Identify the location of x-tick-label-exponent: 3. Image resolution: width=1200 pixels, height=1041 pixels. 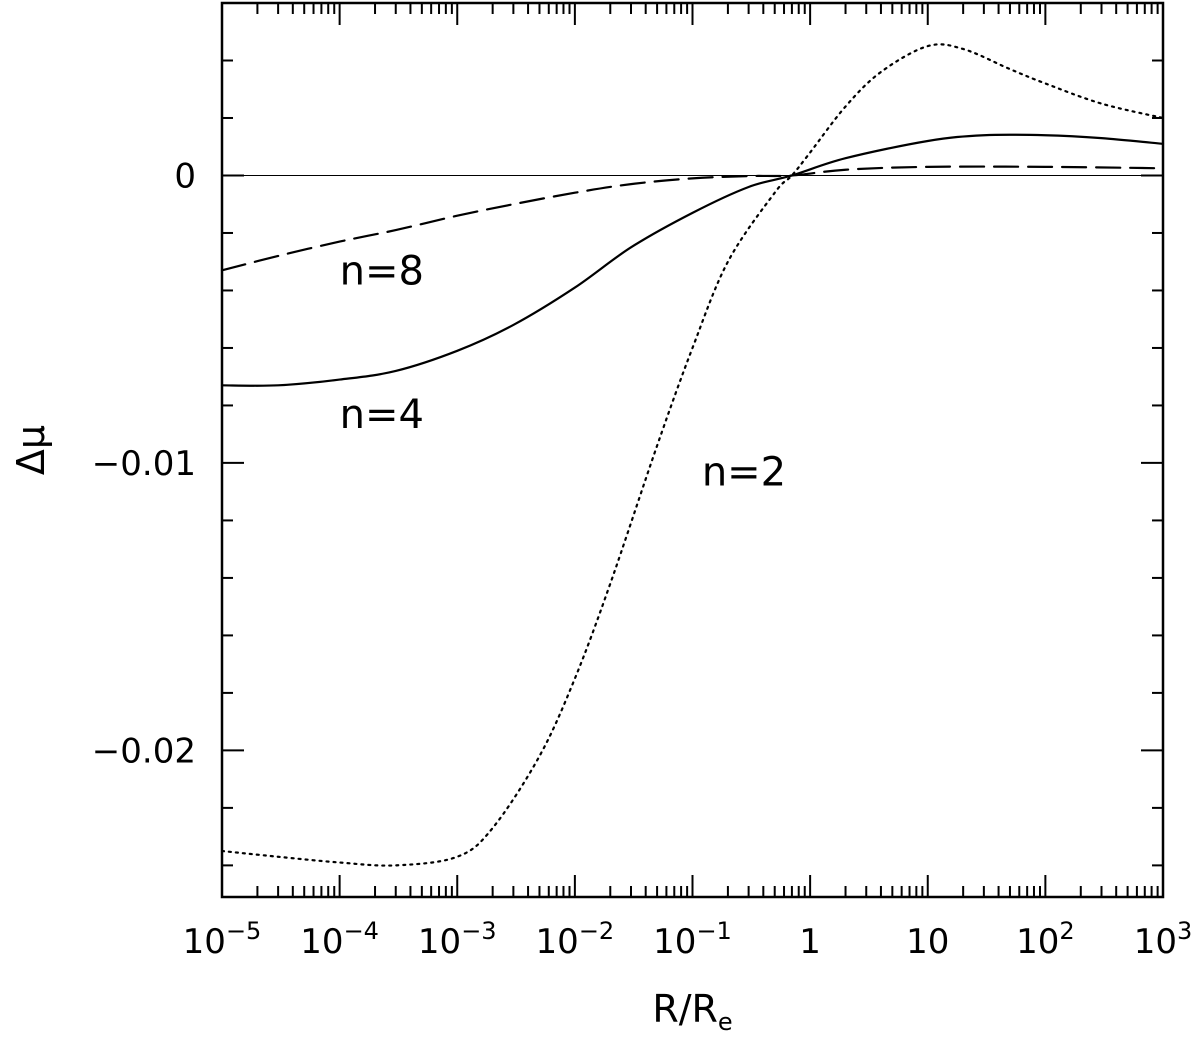
(1184, 931).